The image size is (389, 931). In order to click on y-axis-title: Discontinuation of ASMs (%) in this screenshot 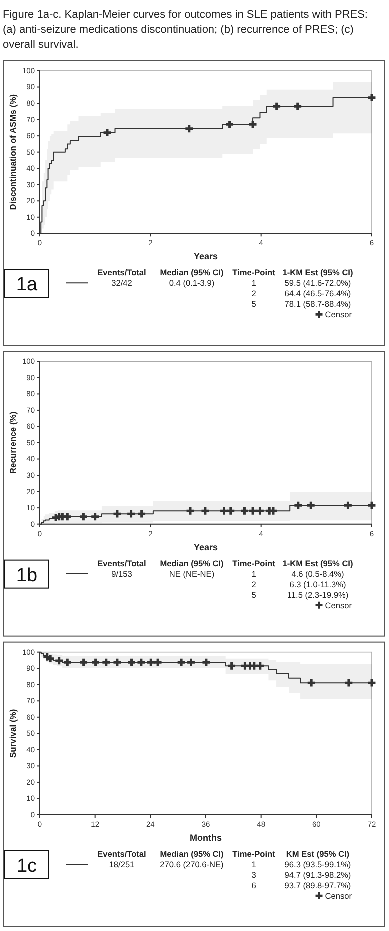, I will do `click(13, 152)`.